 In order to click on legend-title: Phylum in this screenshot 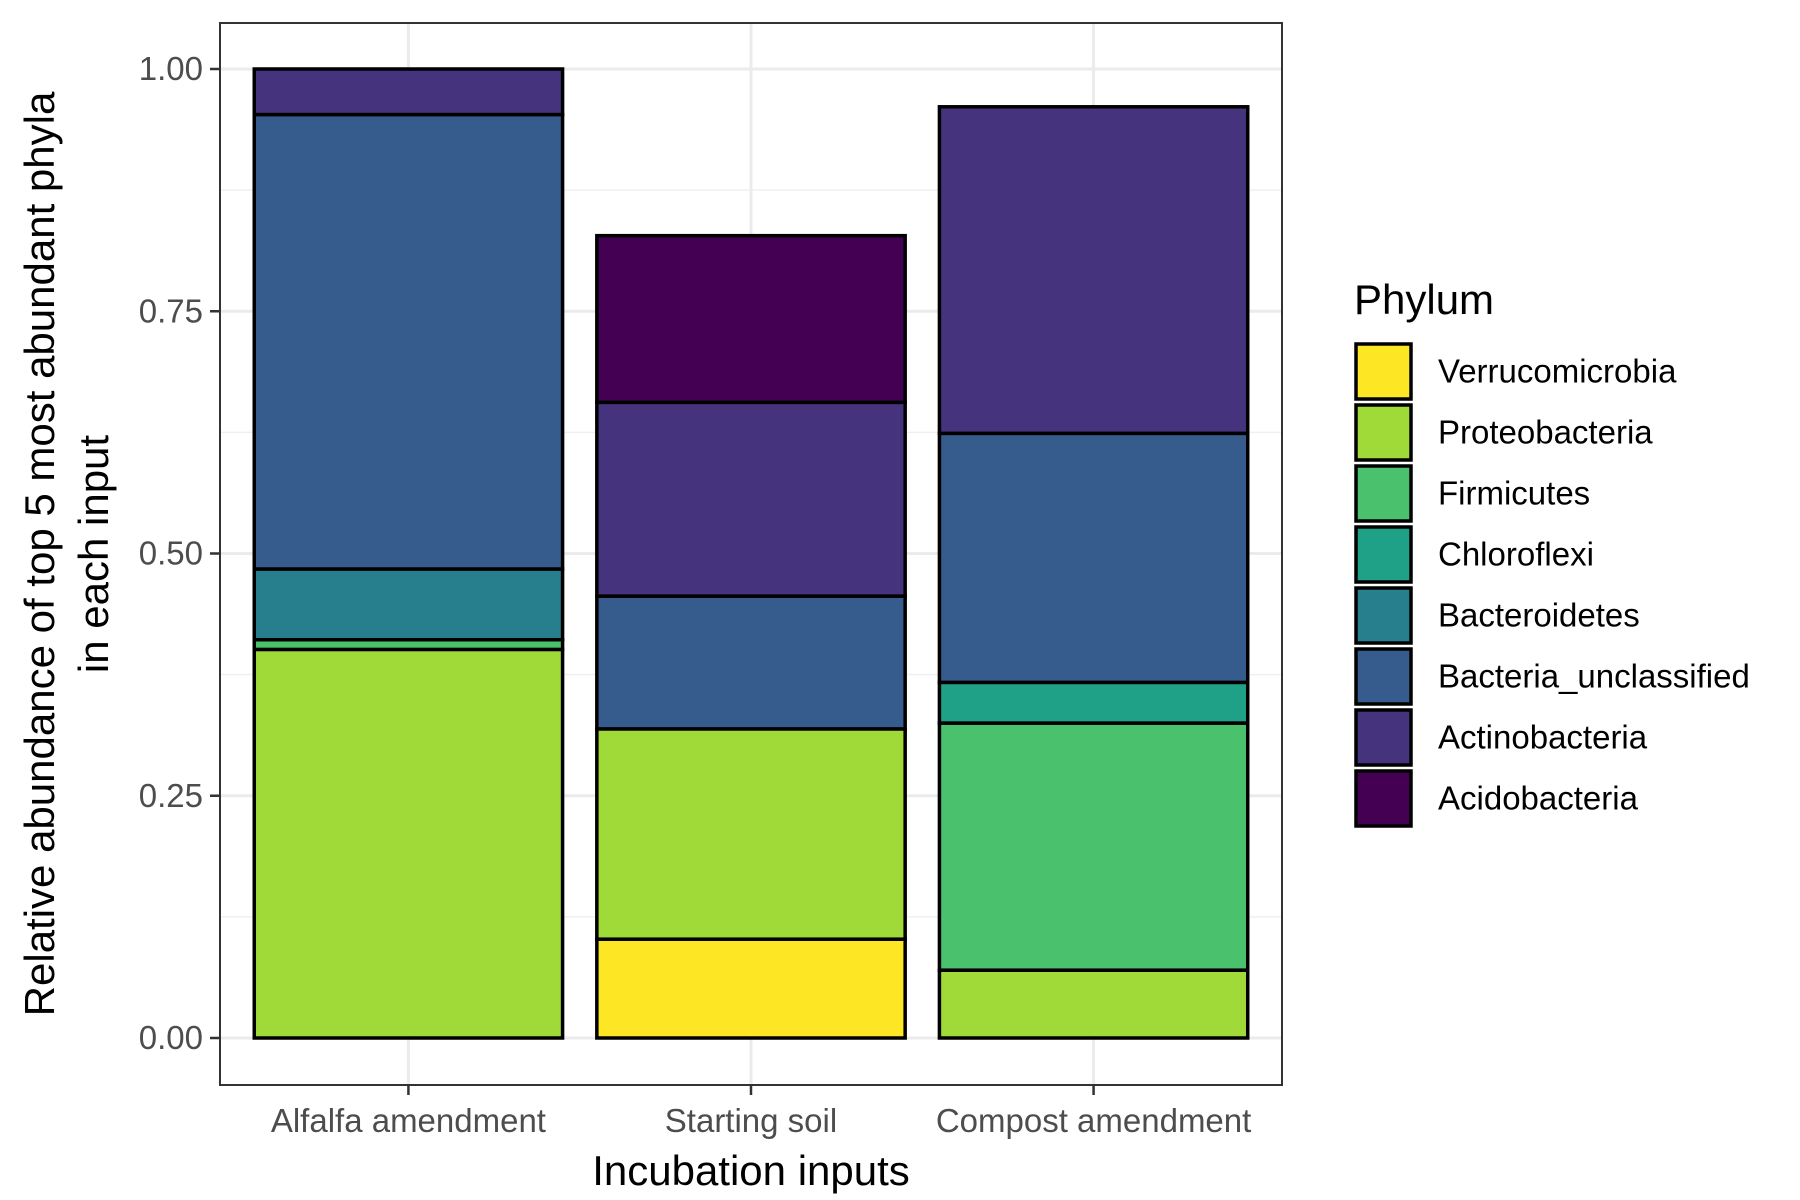, I will do `click(1424, 299)`.